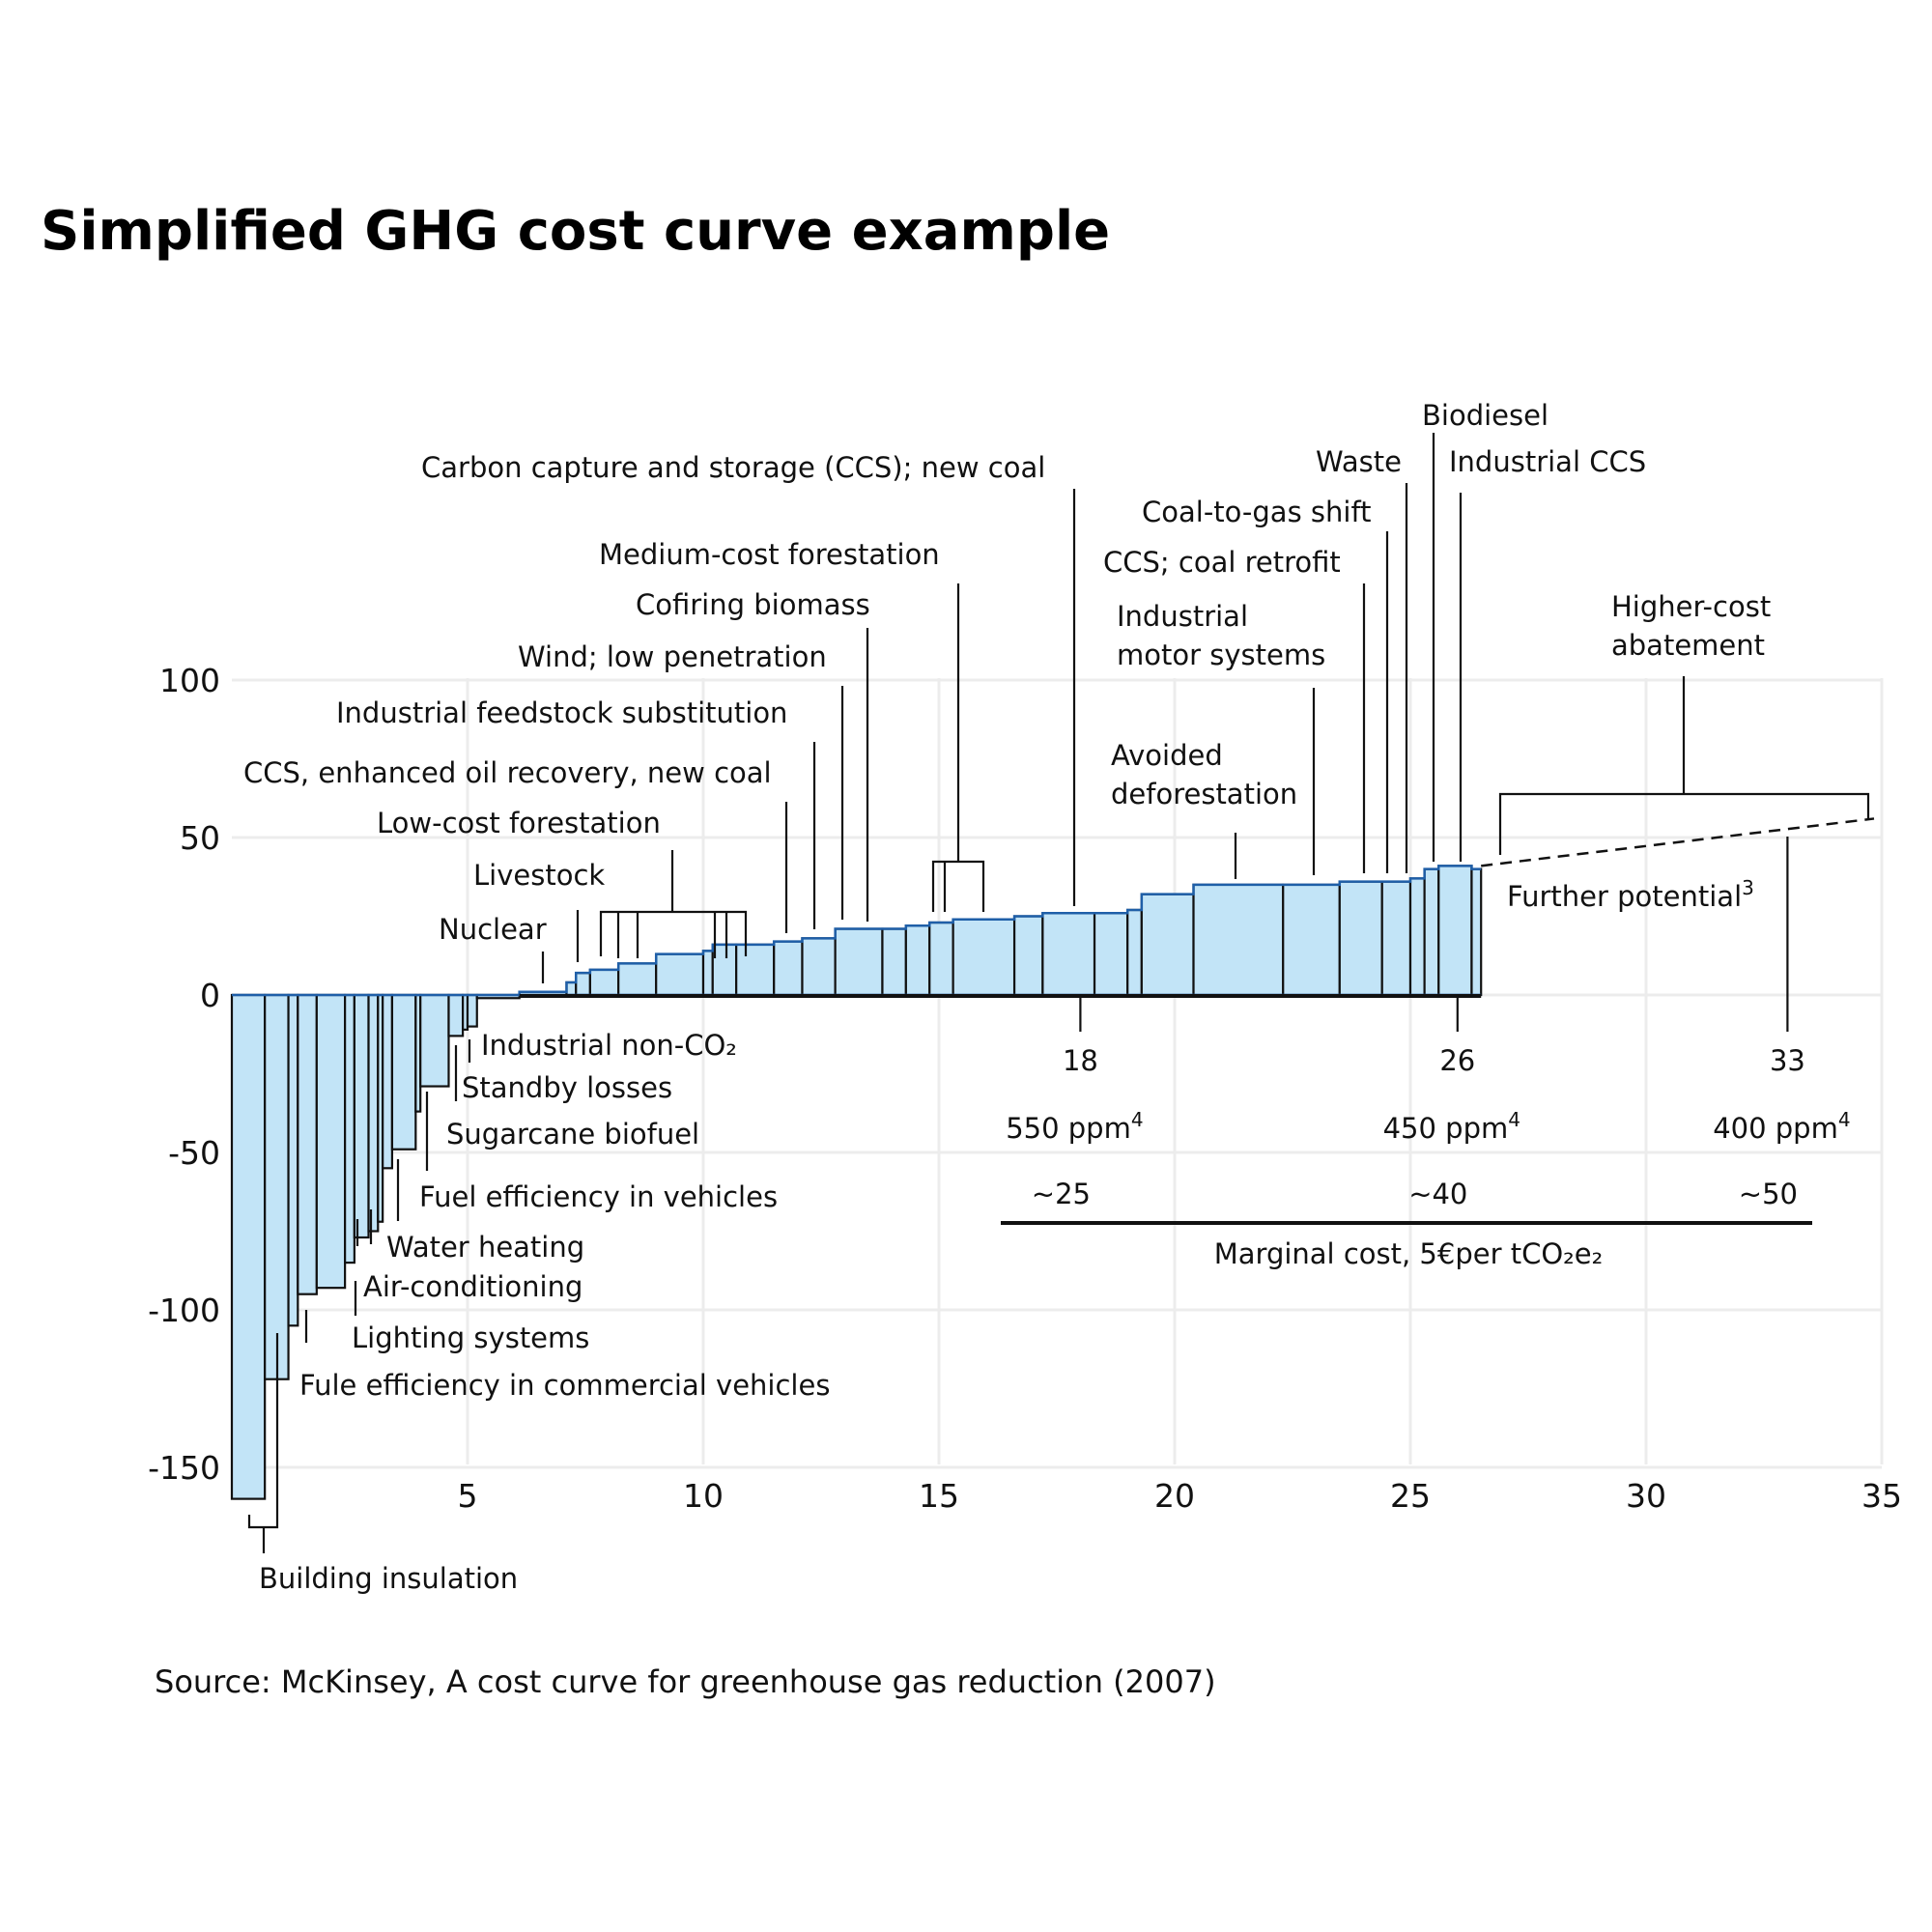  What do you see at coordinates (468, 1496) in the screenshot?
I see `x-tick-label: 5` at bounding box center [468, 1496].